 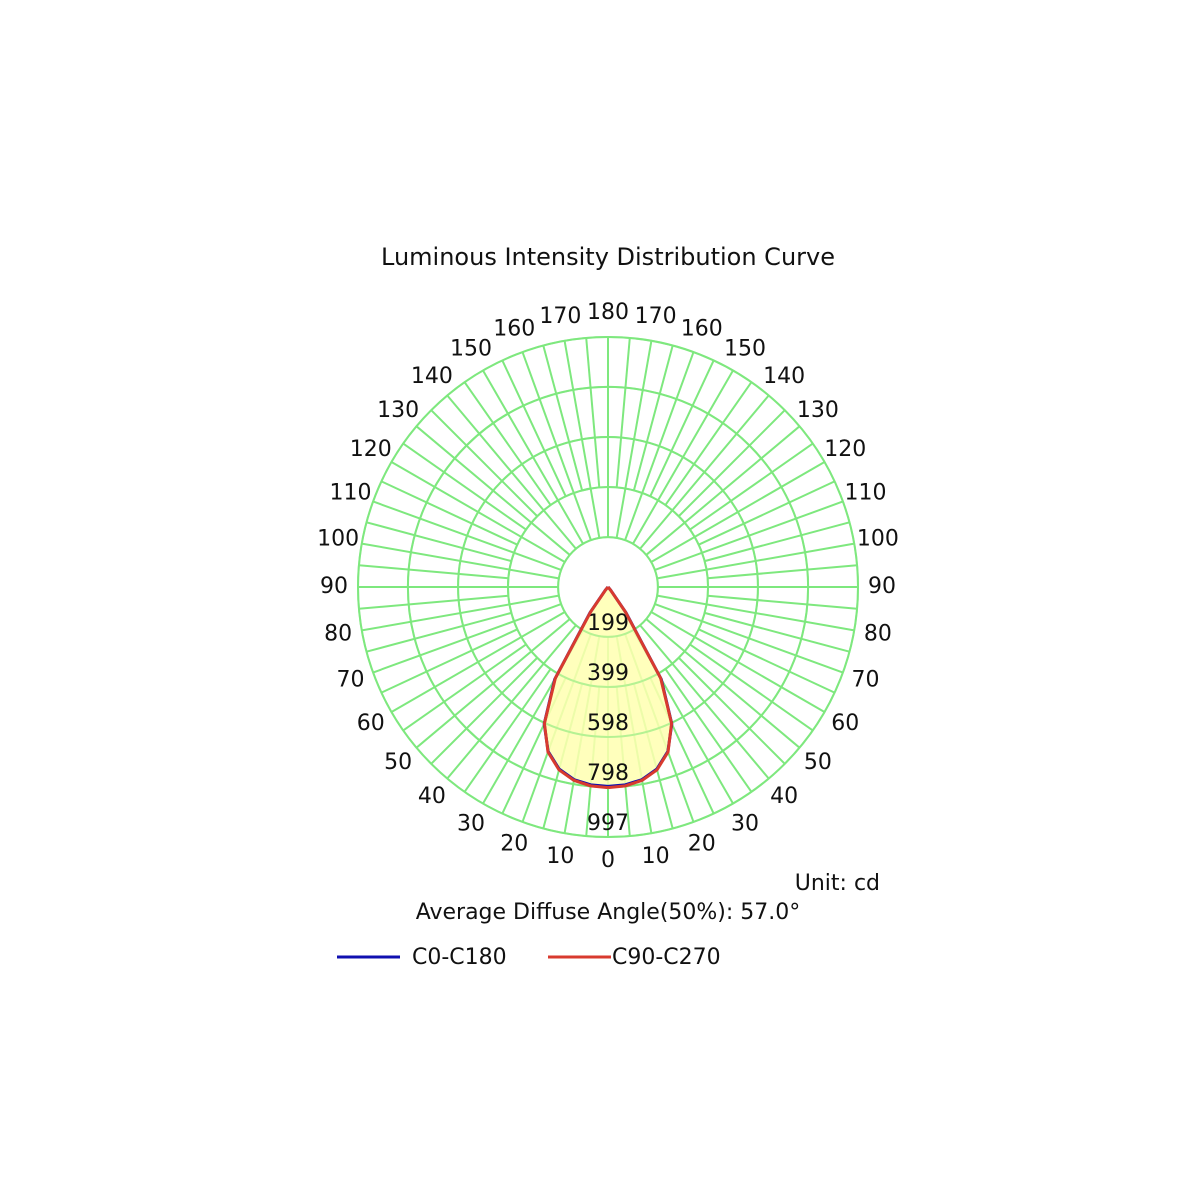 I want to click on r-tick-label: 798, so click(x=608, y=773).